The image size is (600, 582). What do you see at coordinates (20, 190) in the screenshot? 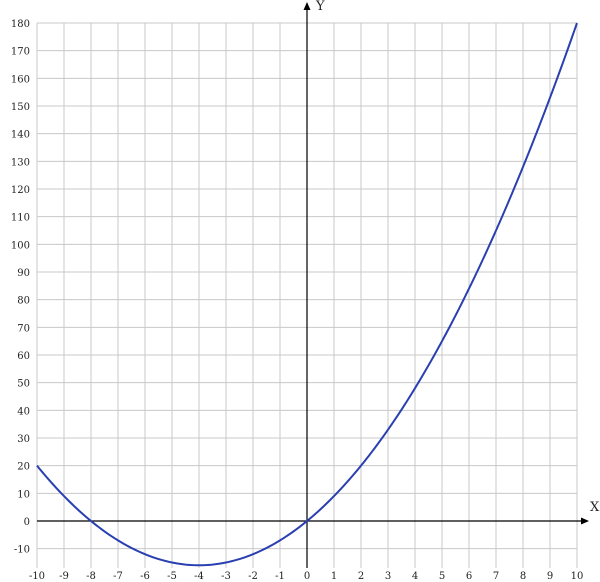
I see `y-tick-label: 120` at bounding box center [20, 190].